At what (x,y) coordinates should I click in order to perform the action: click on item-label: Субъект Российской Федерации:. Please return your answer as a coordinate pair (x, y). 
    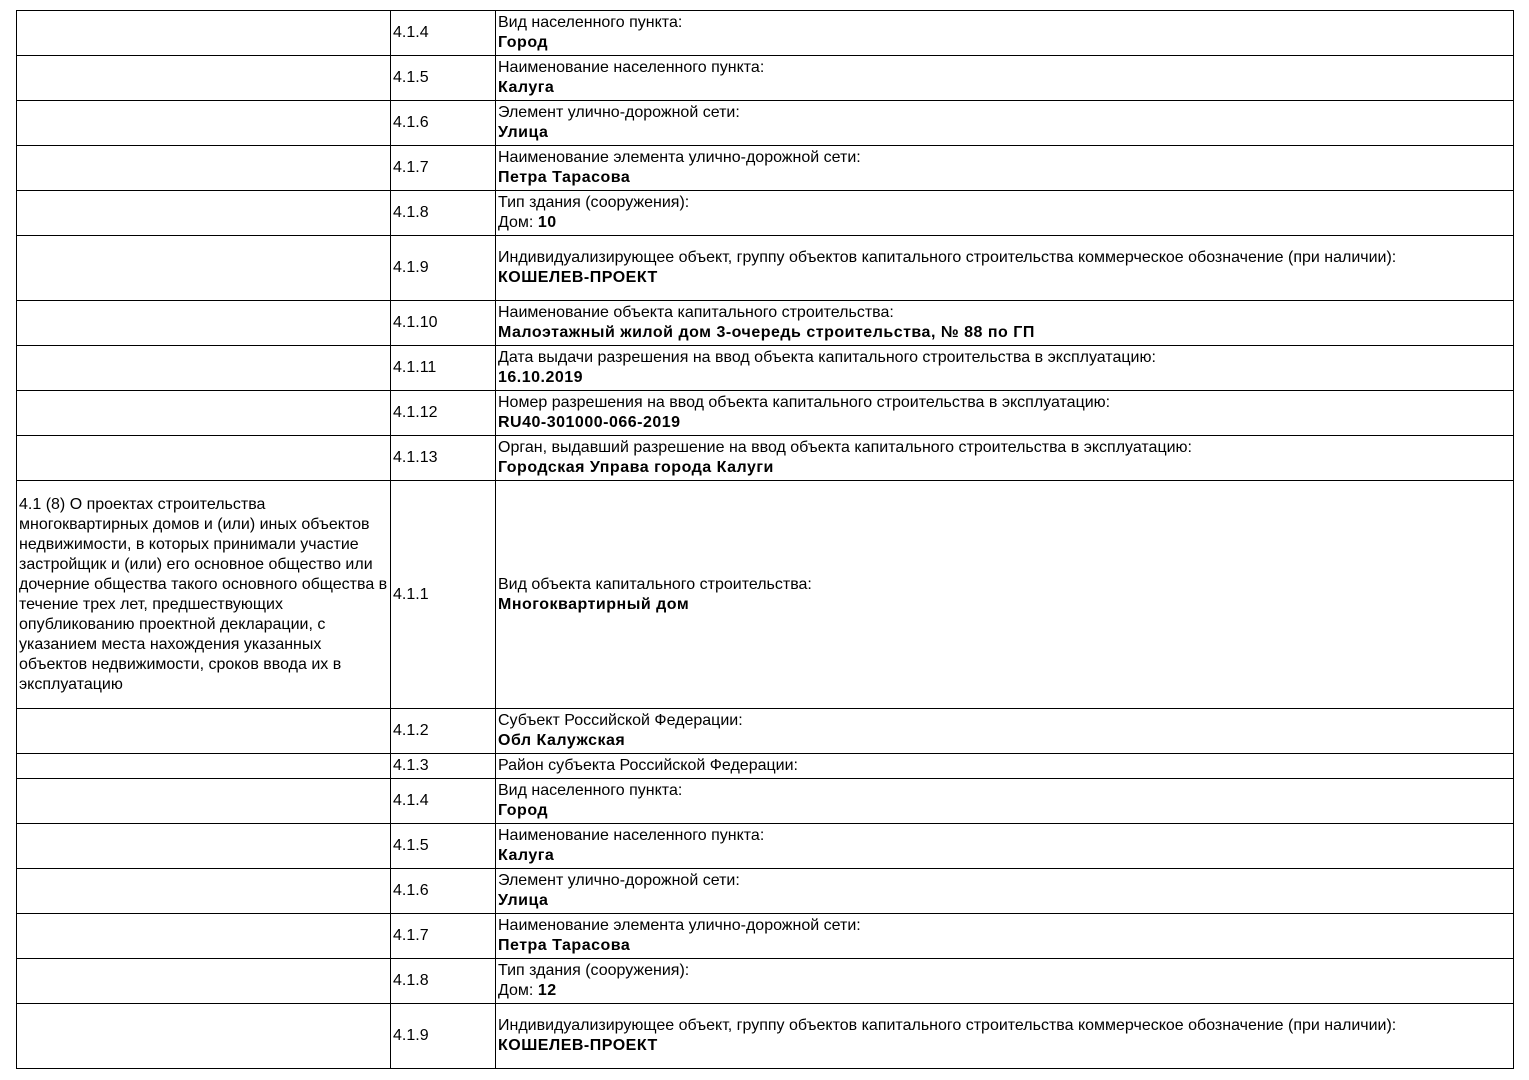
    Looking at the image, I should click on (620, 720).